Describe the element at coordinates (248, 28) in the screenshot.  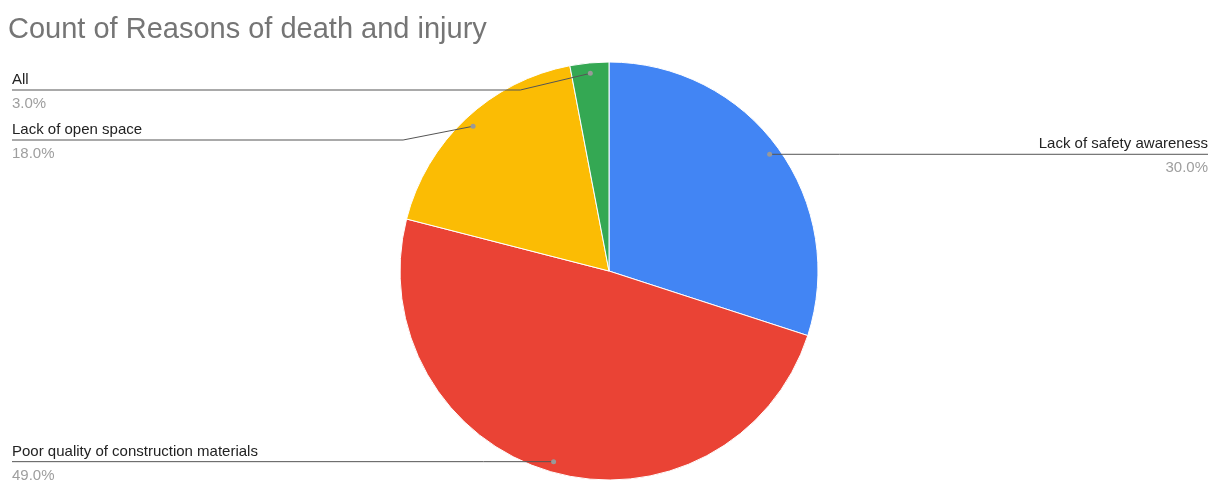
I see `chart-title: Count of Reasons of death and injury` at that location.